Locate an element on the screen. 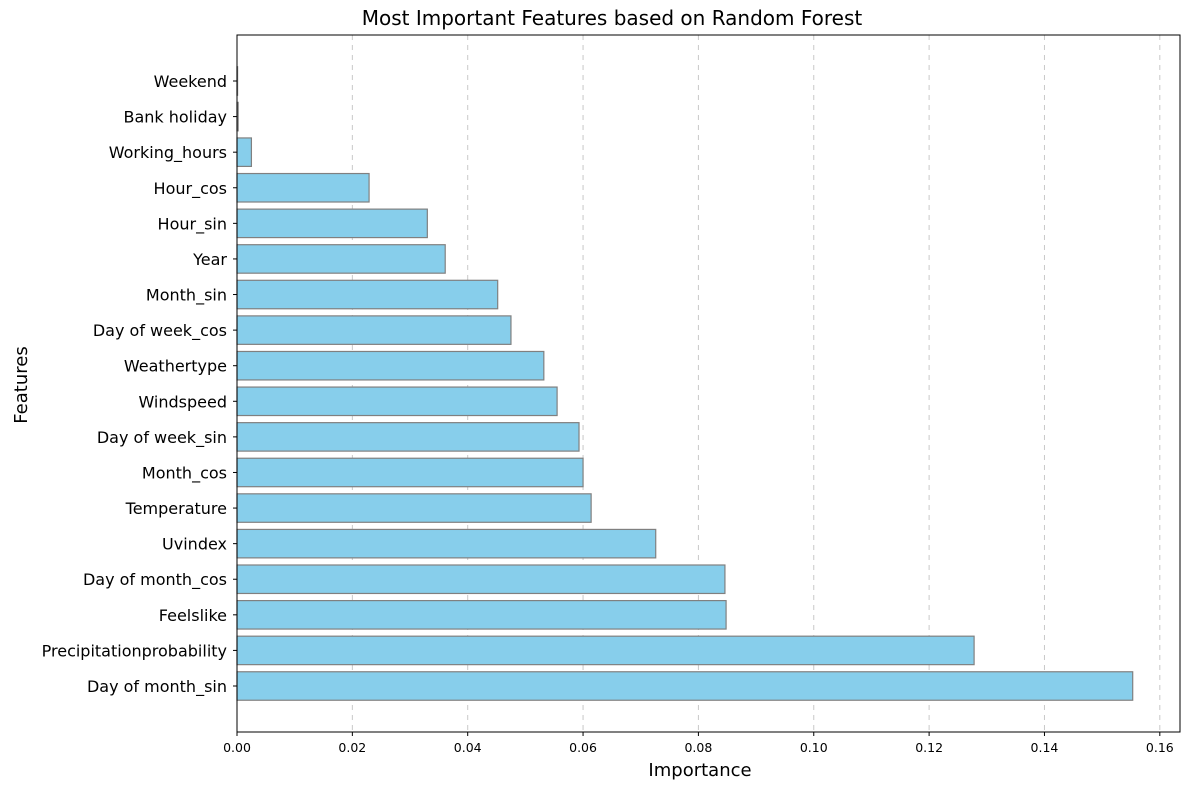 The height and width of the screenshot is (794, 1189). y-tick-label: Bank holiday is located at coordinates (175, 117).